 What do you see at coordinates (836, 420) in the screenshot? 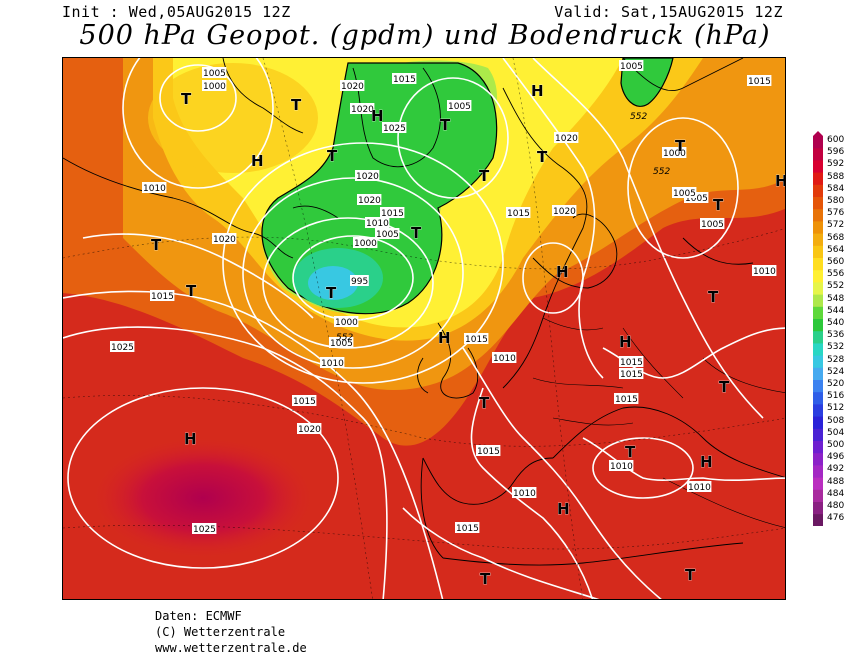
I see `legend-label: 508` at bounding box center [836, 420].